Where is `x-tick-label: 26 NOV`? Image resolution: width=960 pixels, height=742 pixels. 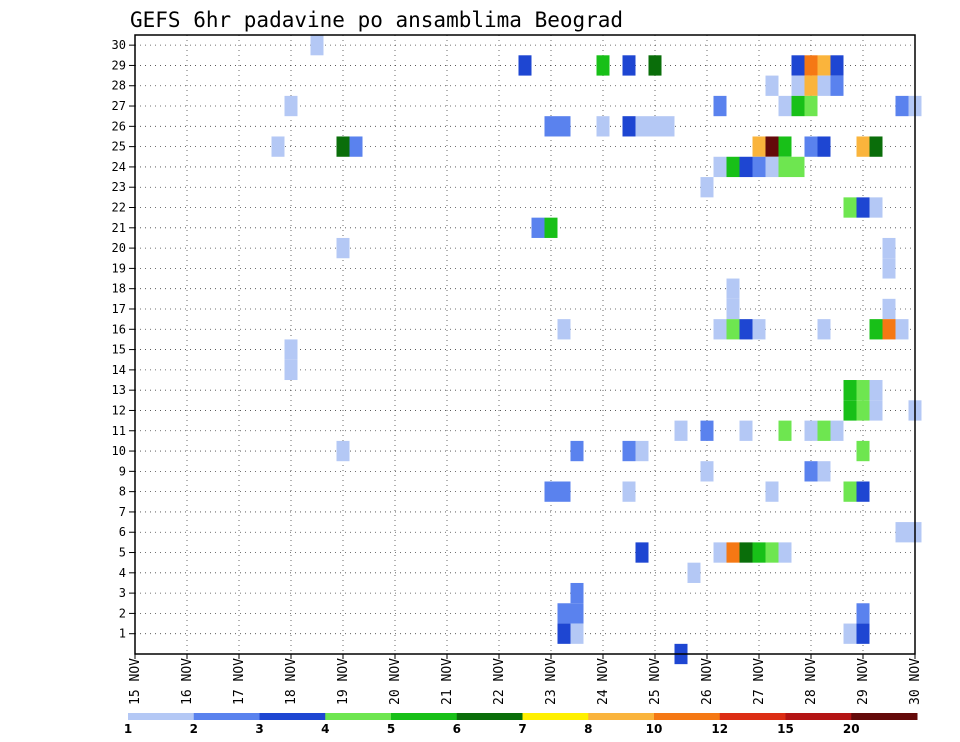 x-tick-label: 26 NOV is located at coordinates (707, 681).